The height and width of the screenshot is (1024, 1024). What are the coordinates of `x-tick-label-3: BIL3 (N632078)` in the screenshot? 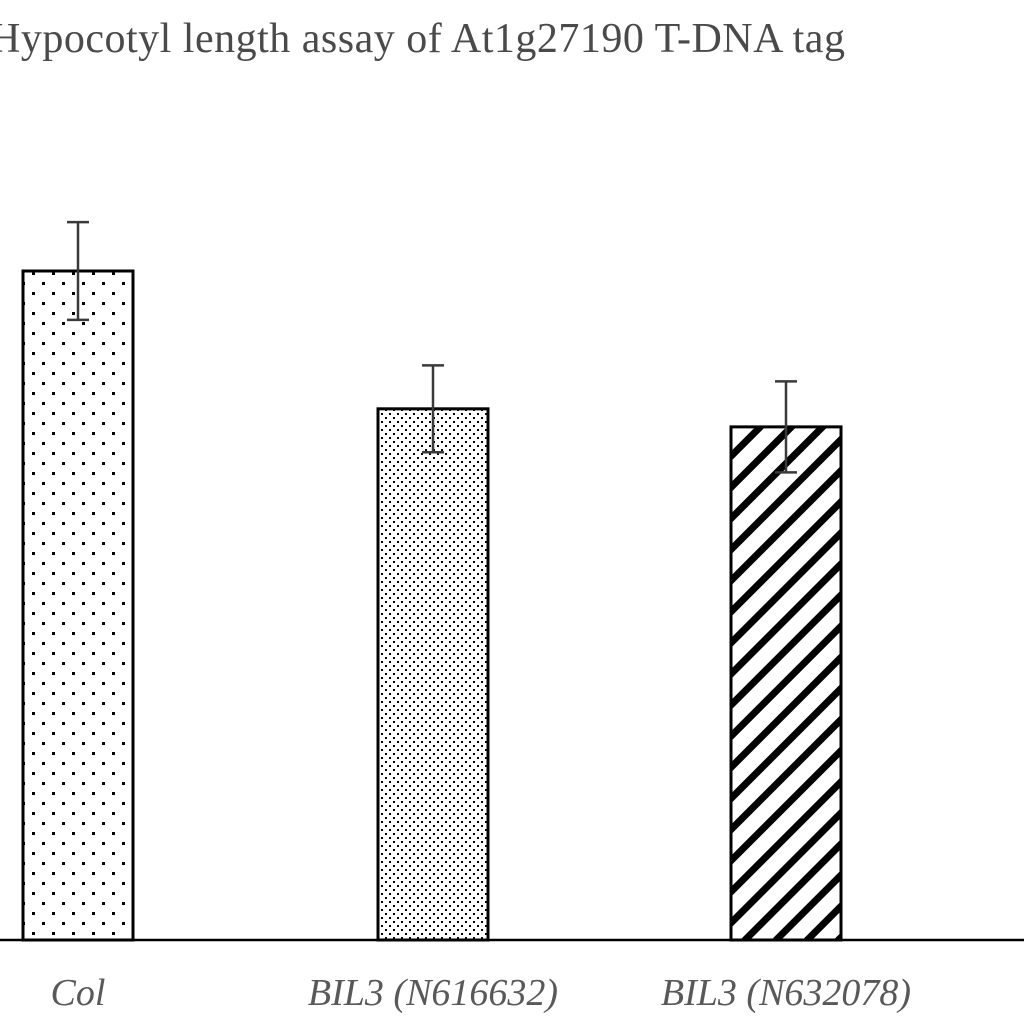 It's located at (786, 993).